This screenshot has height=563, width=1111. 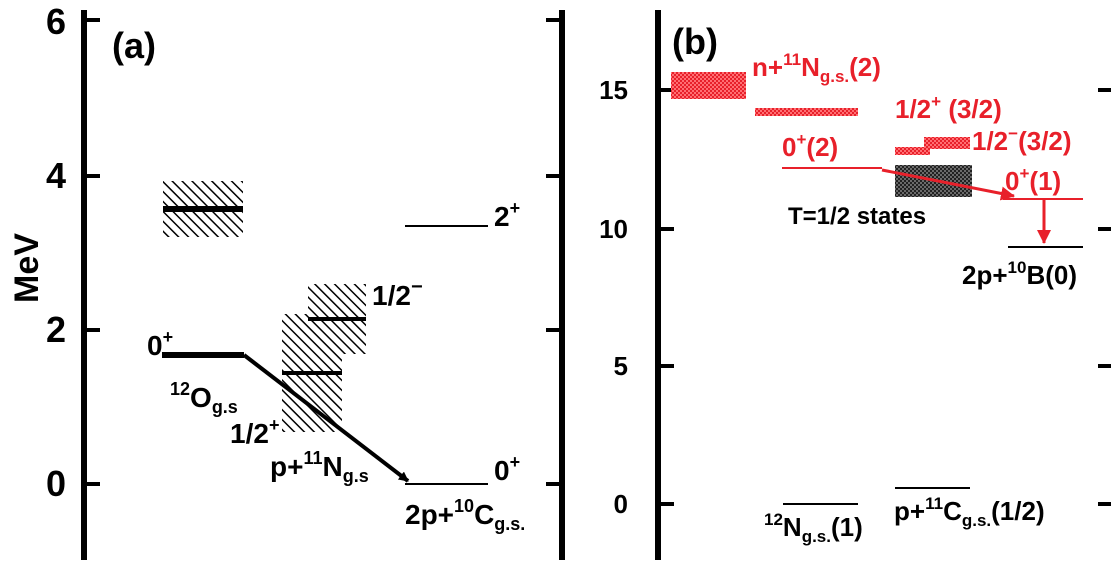 I want to click on n12-label: 12Ng.s.(1), so click(x=813, y=528).